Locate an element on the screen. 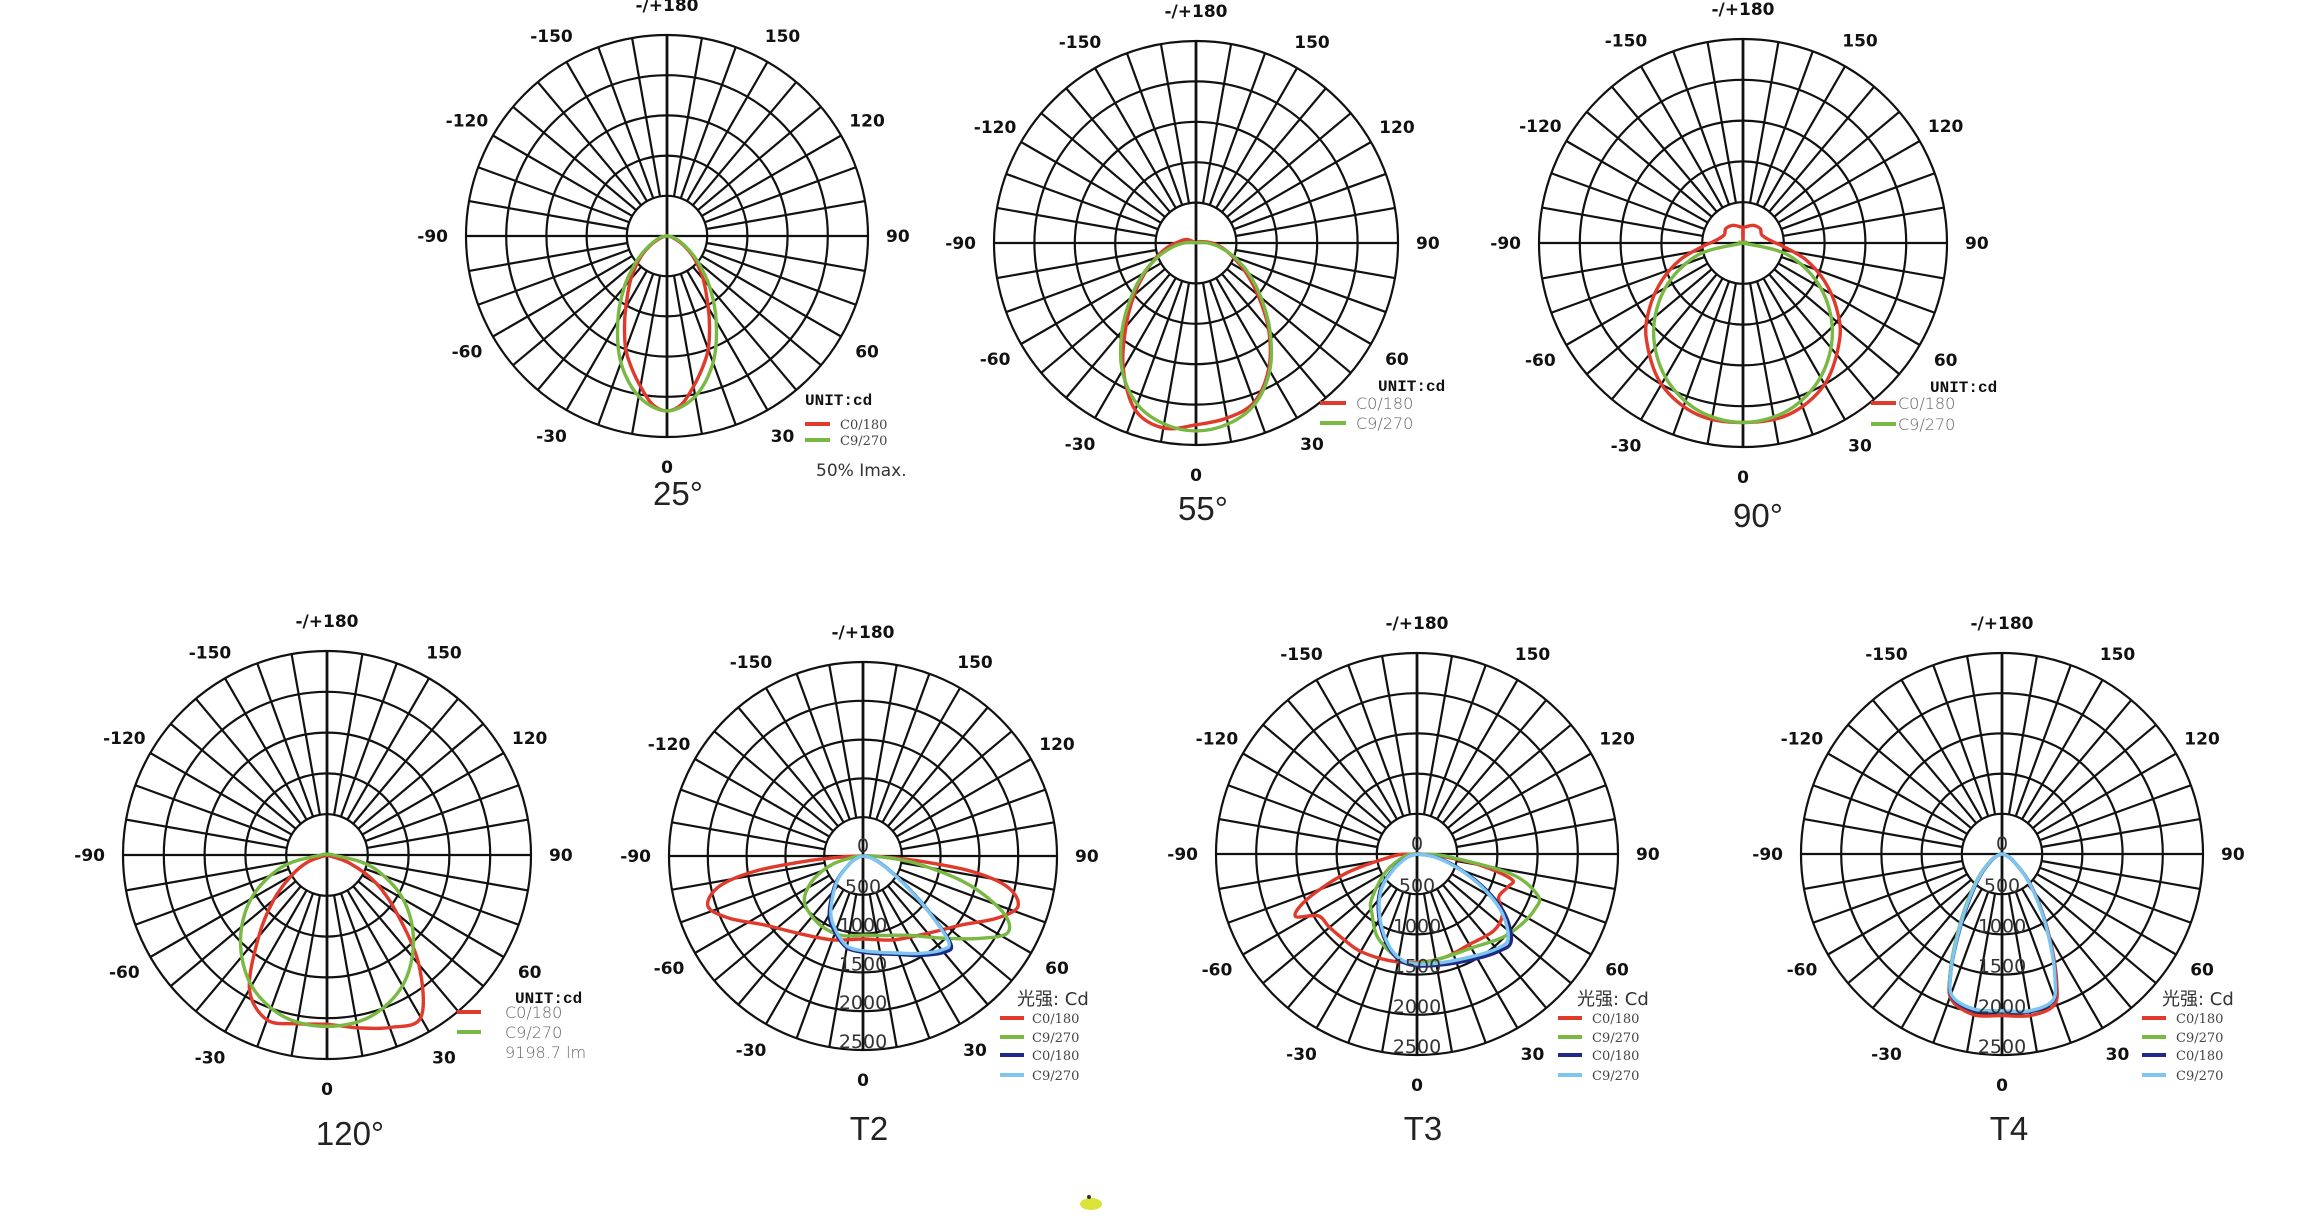  radial-tick-label: 500 is located at coordinates (863, 887).